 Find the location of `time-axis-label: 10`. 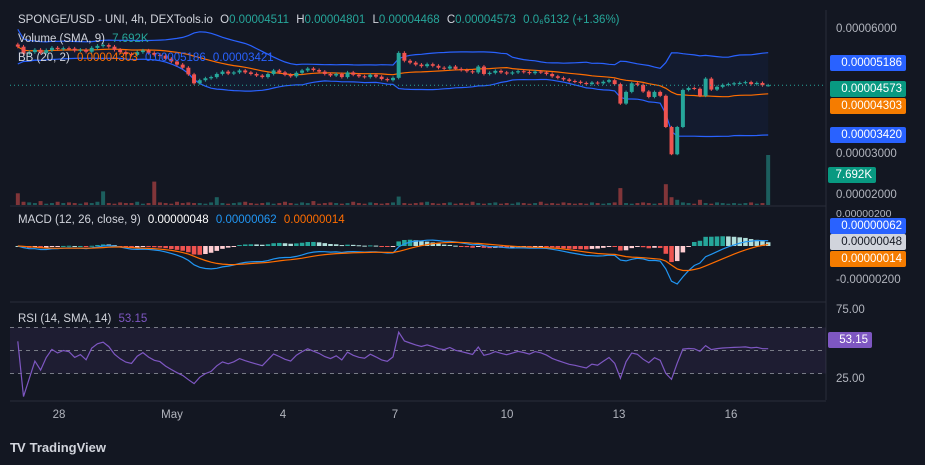

time-axis-label: 10 is located at coordinates (507, 415).